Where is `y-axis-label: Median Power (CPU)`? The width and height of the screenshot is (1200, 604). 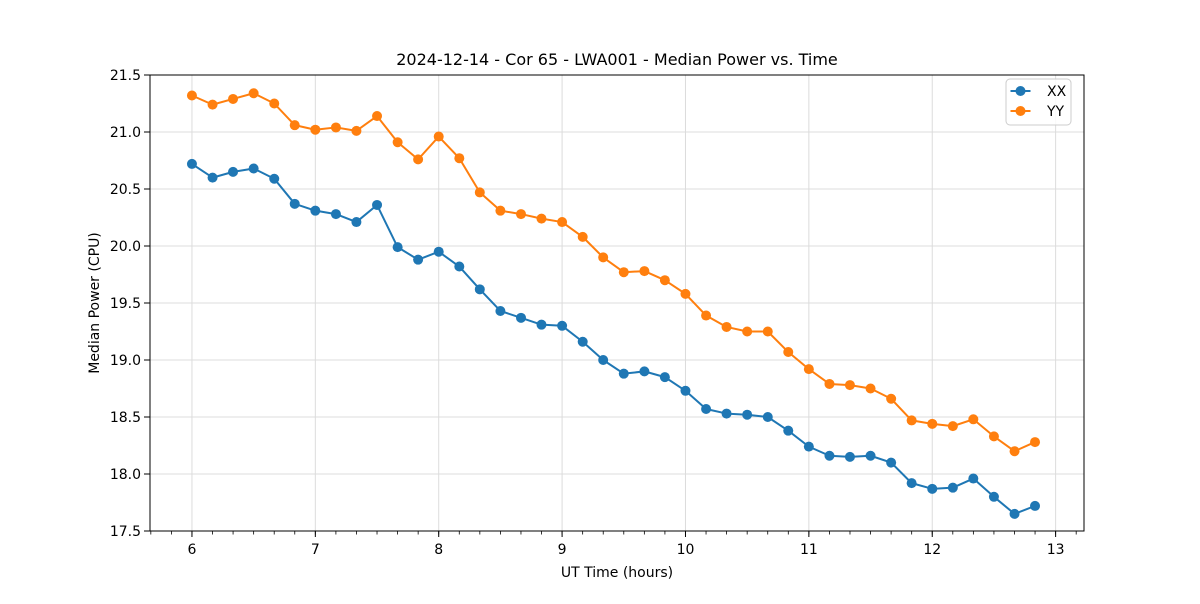
y-axis-label: Median Power (CPU) is located at coordinates (95, 303).